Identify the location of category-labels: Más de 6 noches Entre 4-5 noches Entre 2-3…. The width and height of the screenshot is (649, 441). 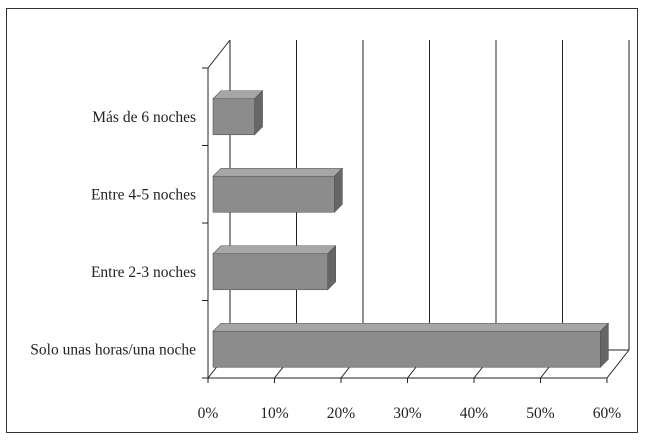
(113, 234).